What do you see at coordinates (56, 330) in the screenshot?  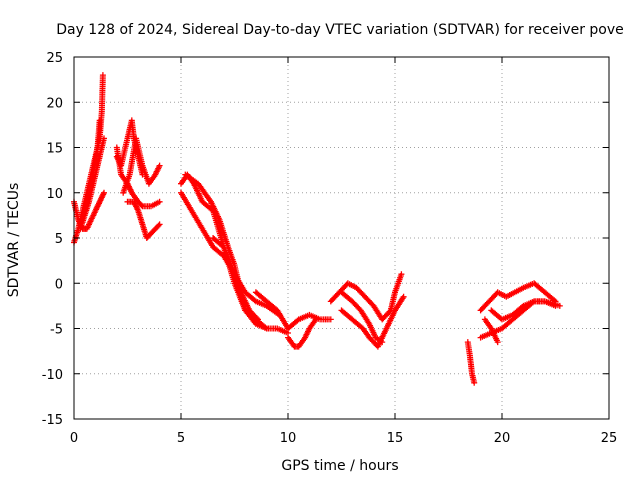 I see `y-tick-label: -5` at bounding box center [56, 330].